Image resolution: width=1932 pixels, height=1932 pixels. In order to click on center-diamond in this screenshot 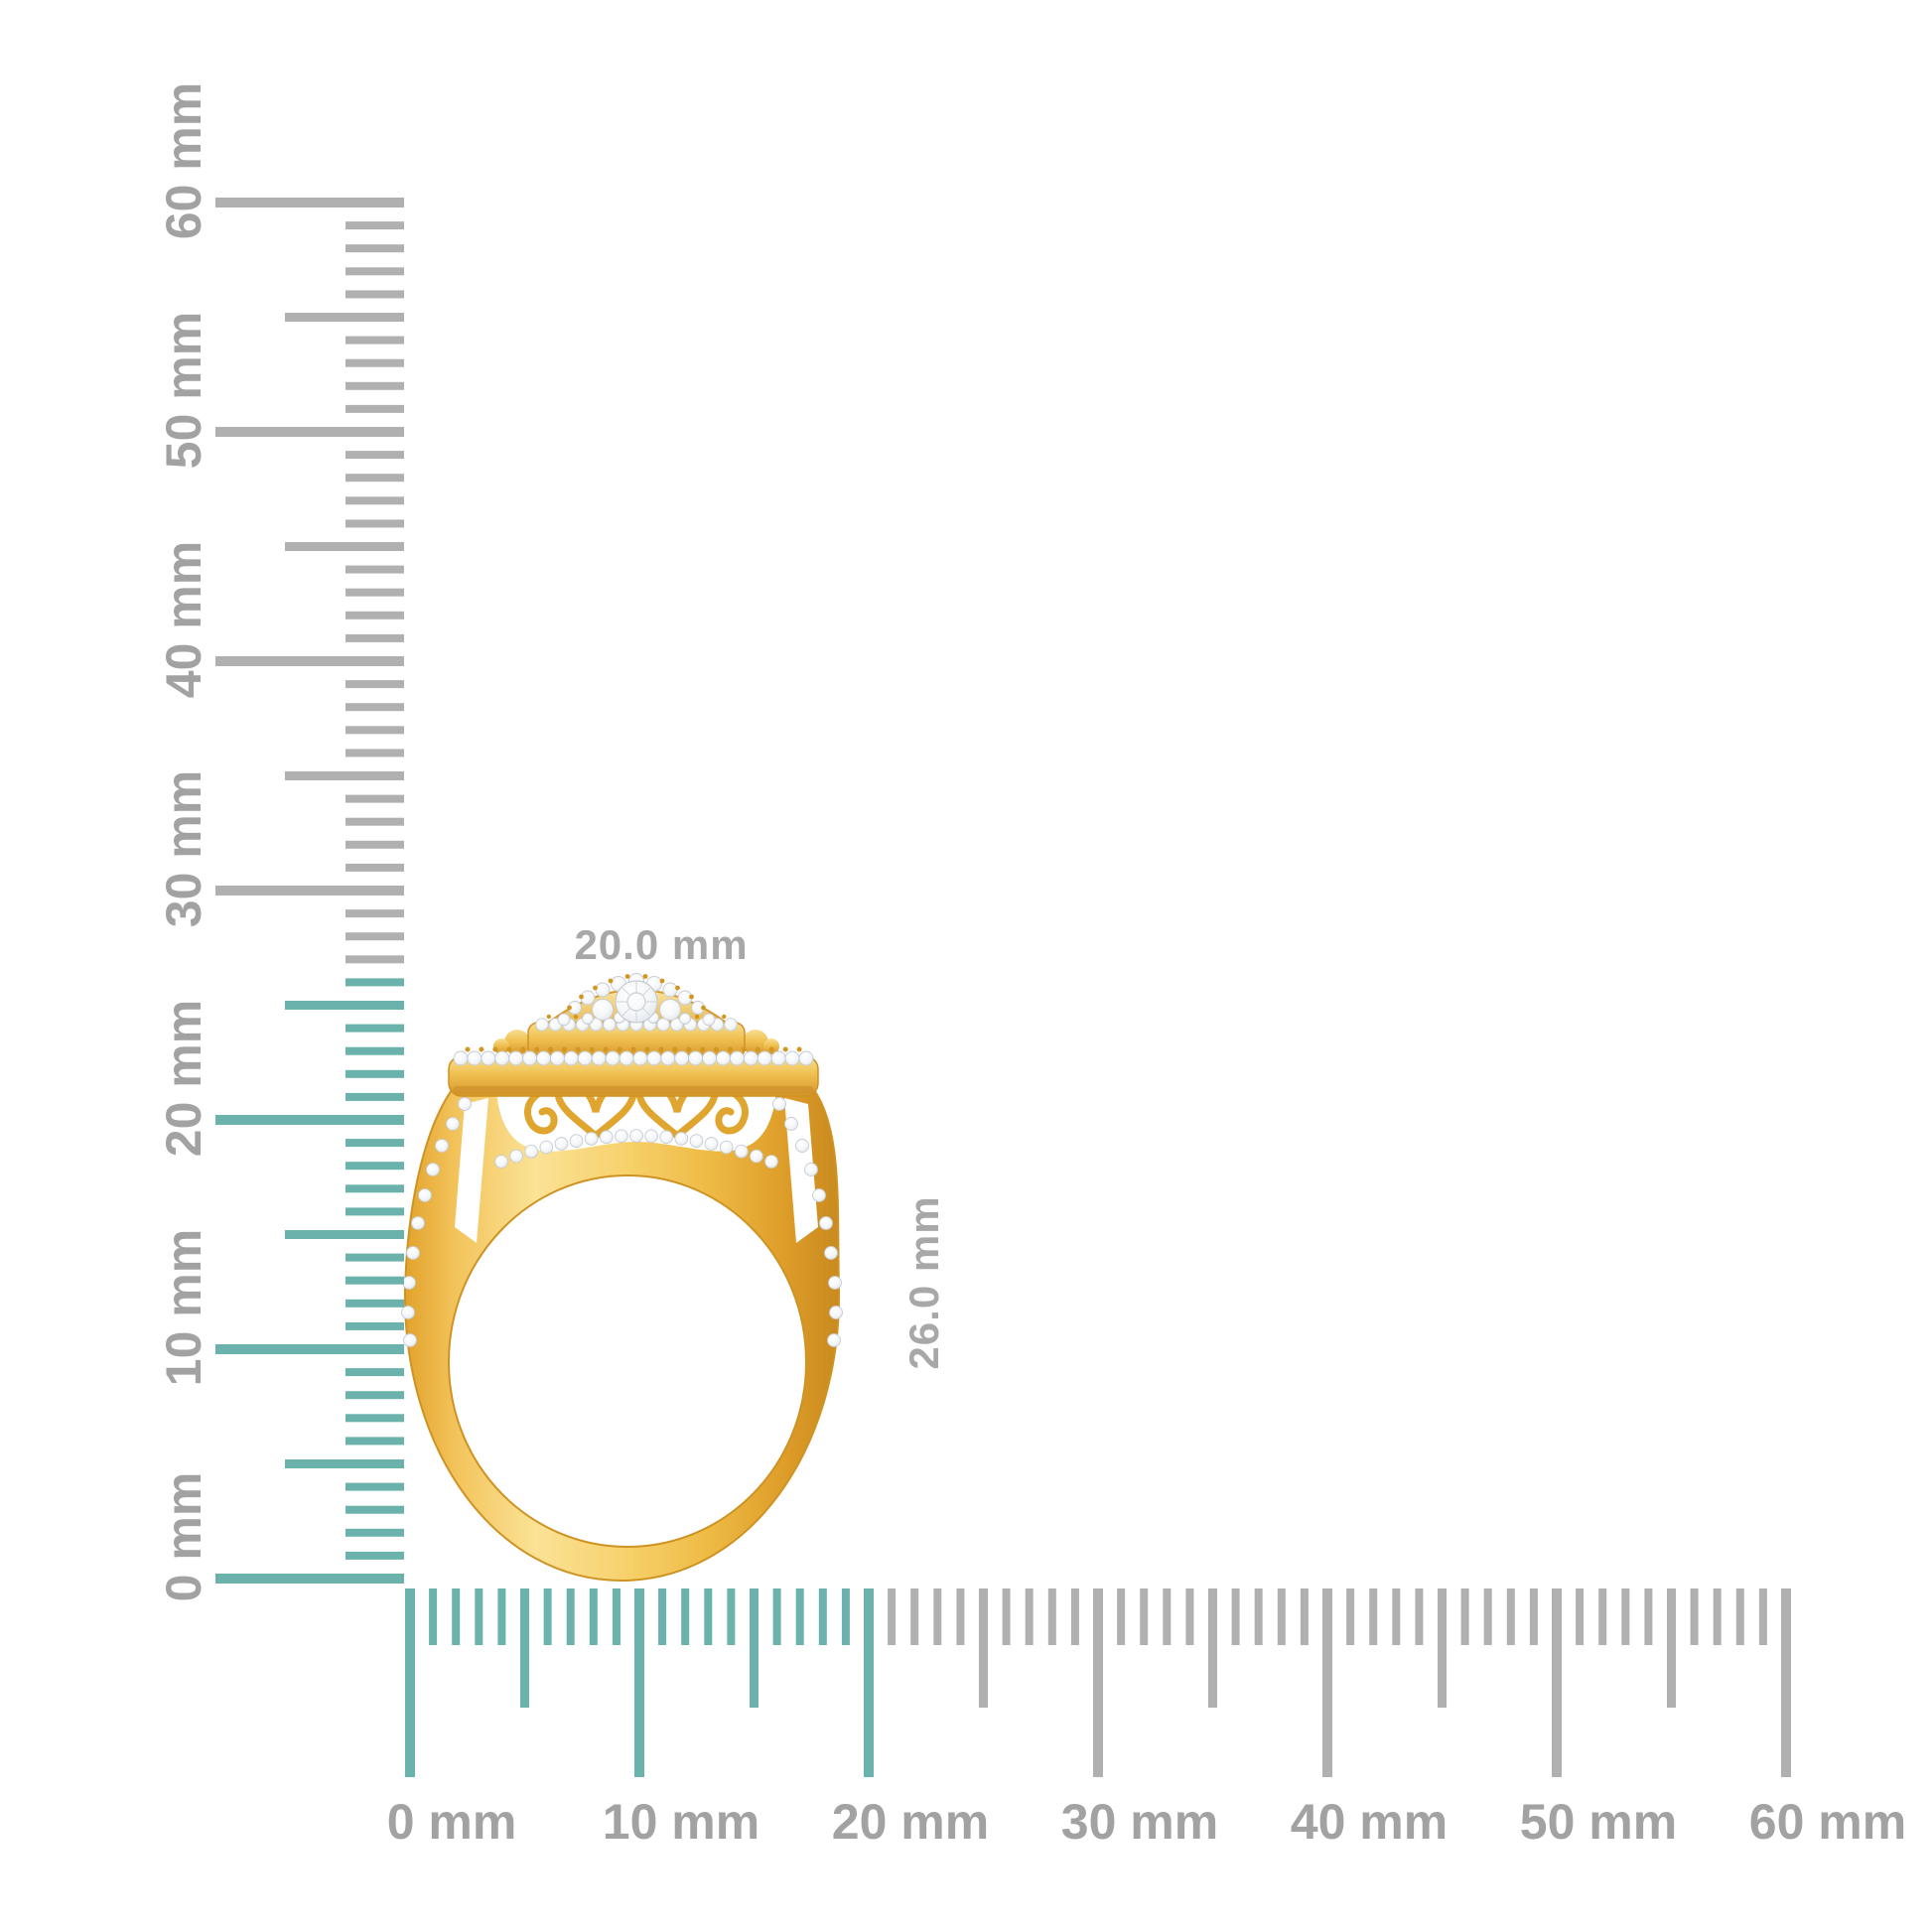, I will do `click(637, 1002)`.